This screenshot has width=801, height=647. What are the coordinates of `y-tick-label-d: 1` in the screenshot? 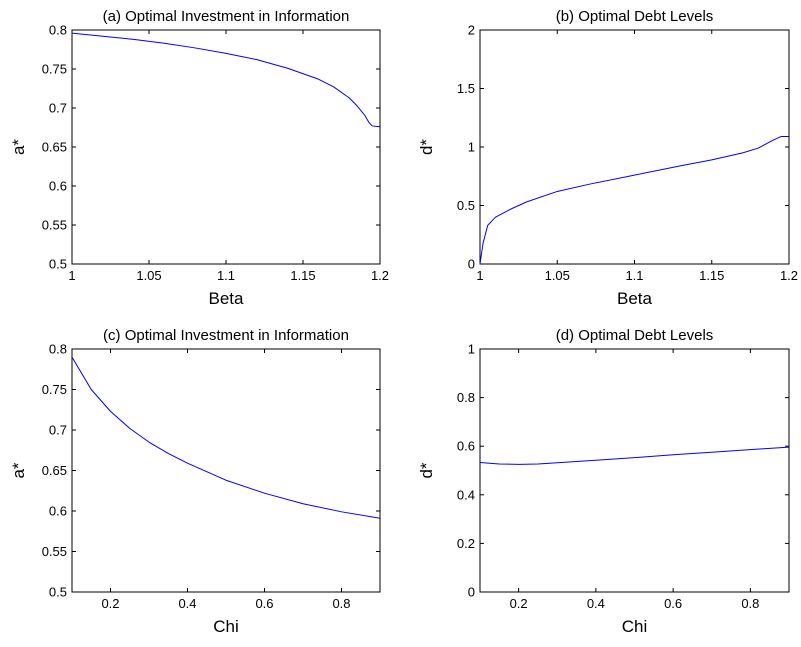 It's located at (471, 349).